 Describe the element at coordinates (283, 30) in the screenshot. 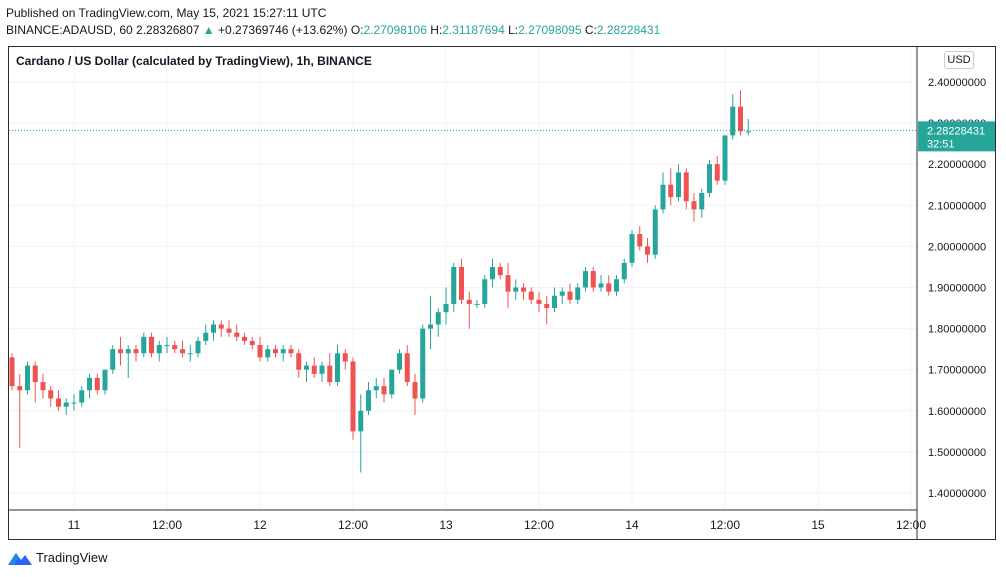

I see `price-change: +0.27369746 (+13.62%)` at that location.